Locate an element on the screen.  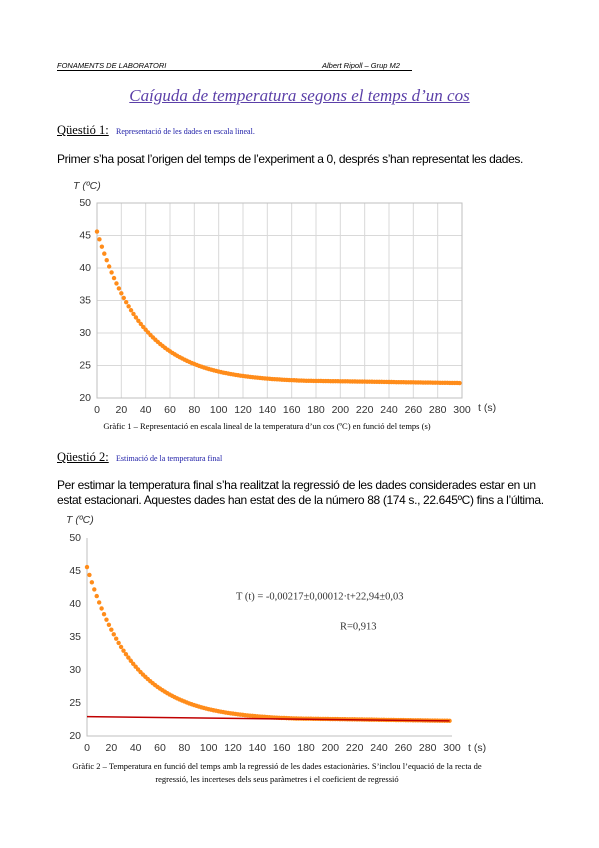
x-tick-label: 0 is located at coordinates (97, 410).